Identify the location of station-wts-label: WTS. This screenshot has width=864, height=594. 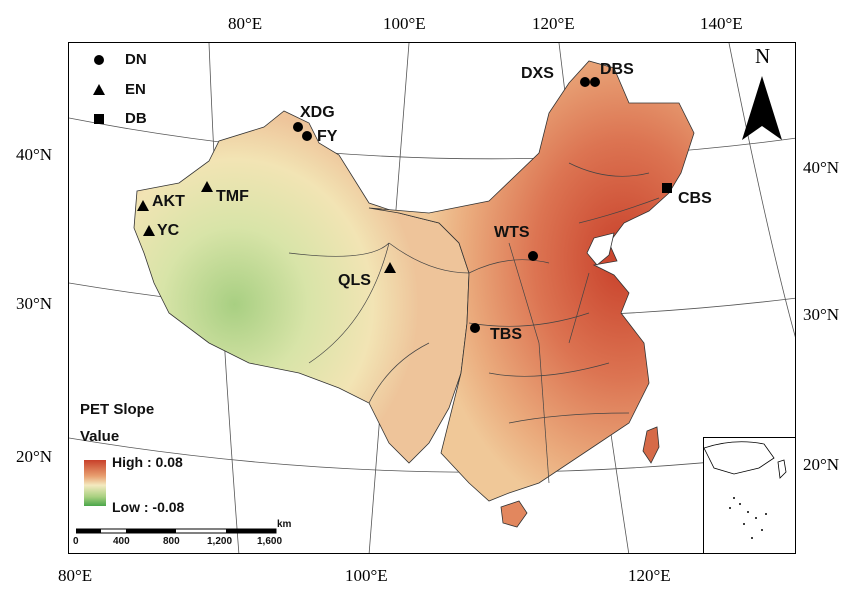
(512, 232).